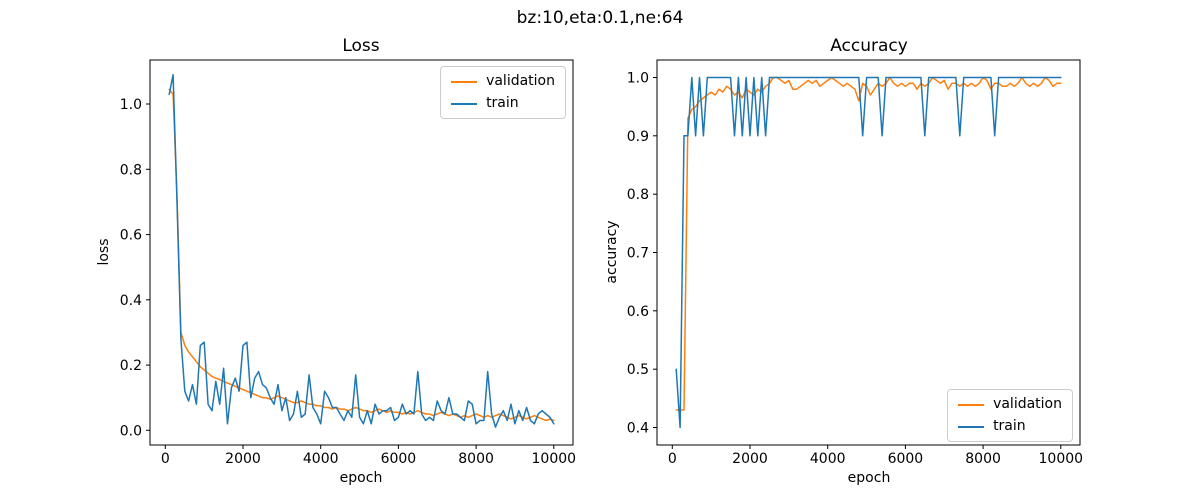 The height and width of the screenshot is (500, 1200). I want to click on loss-x-tick-label: 10000, so click(554, 459).